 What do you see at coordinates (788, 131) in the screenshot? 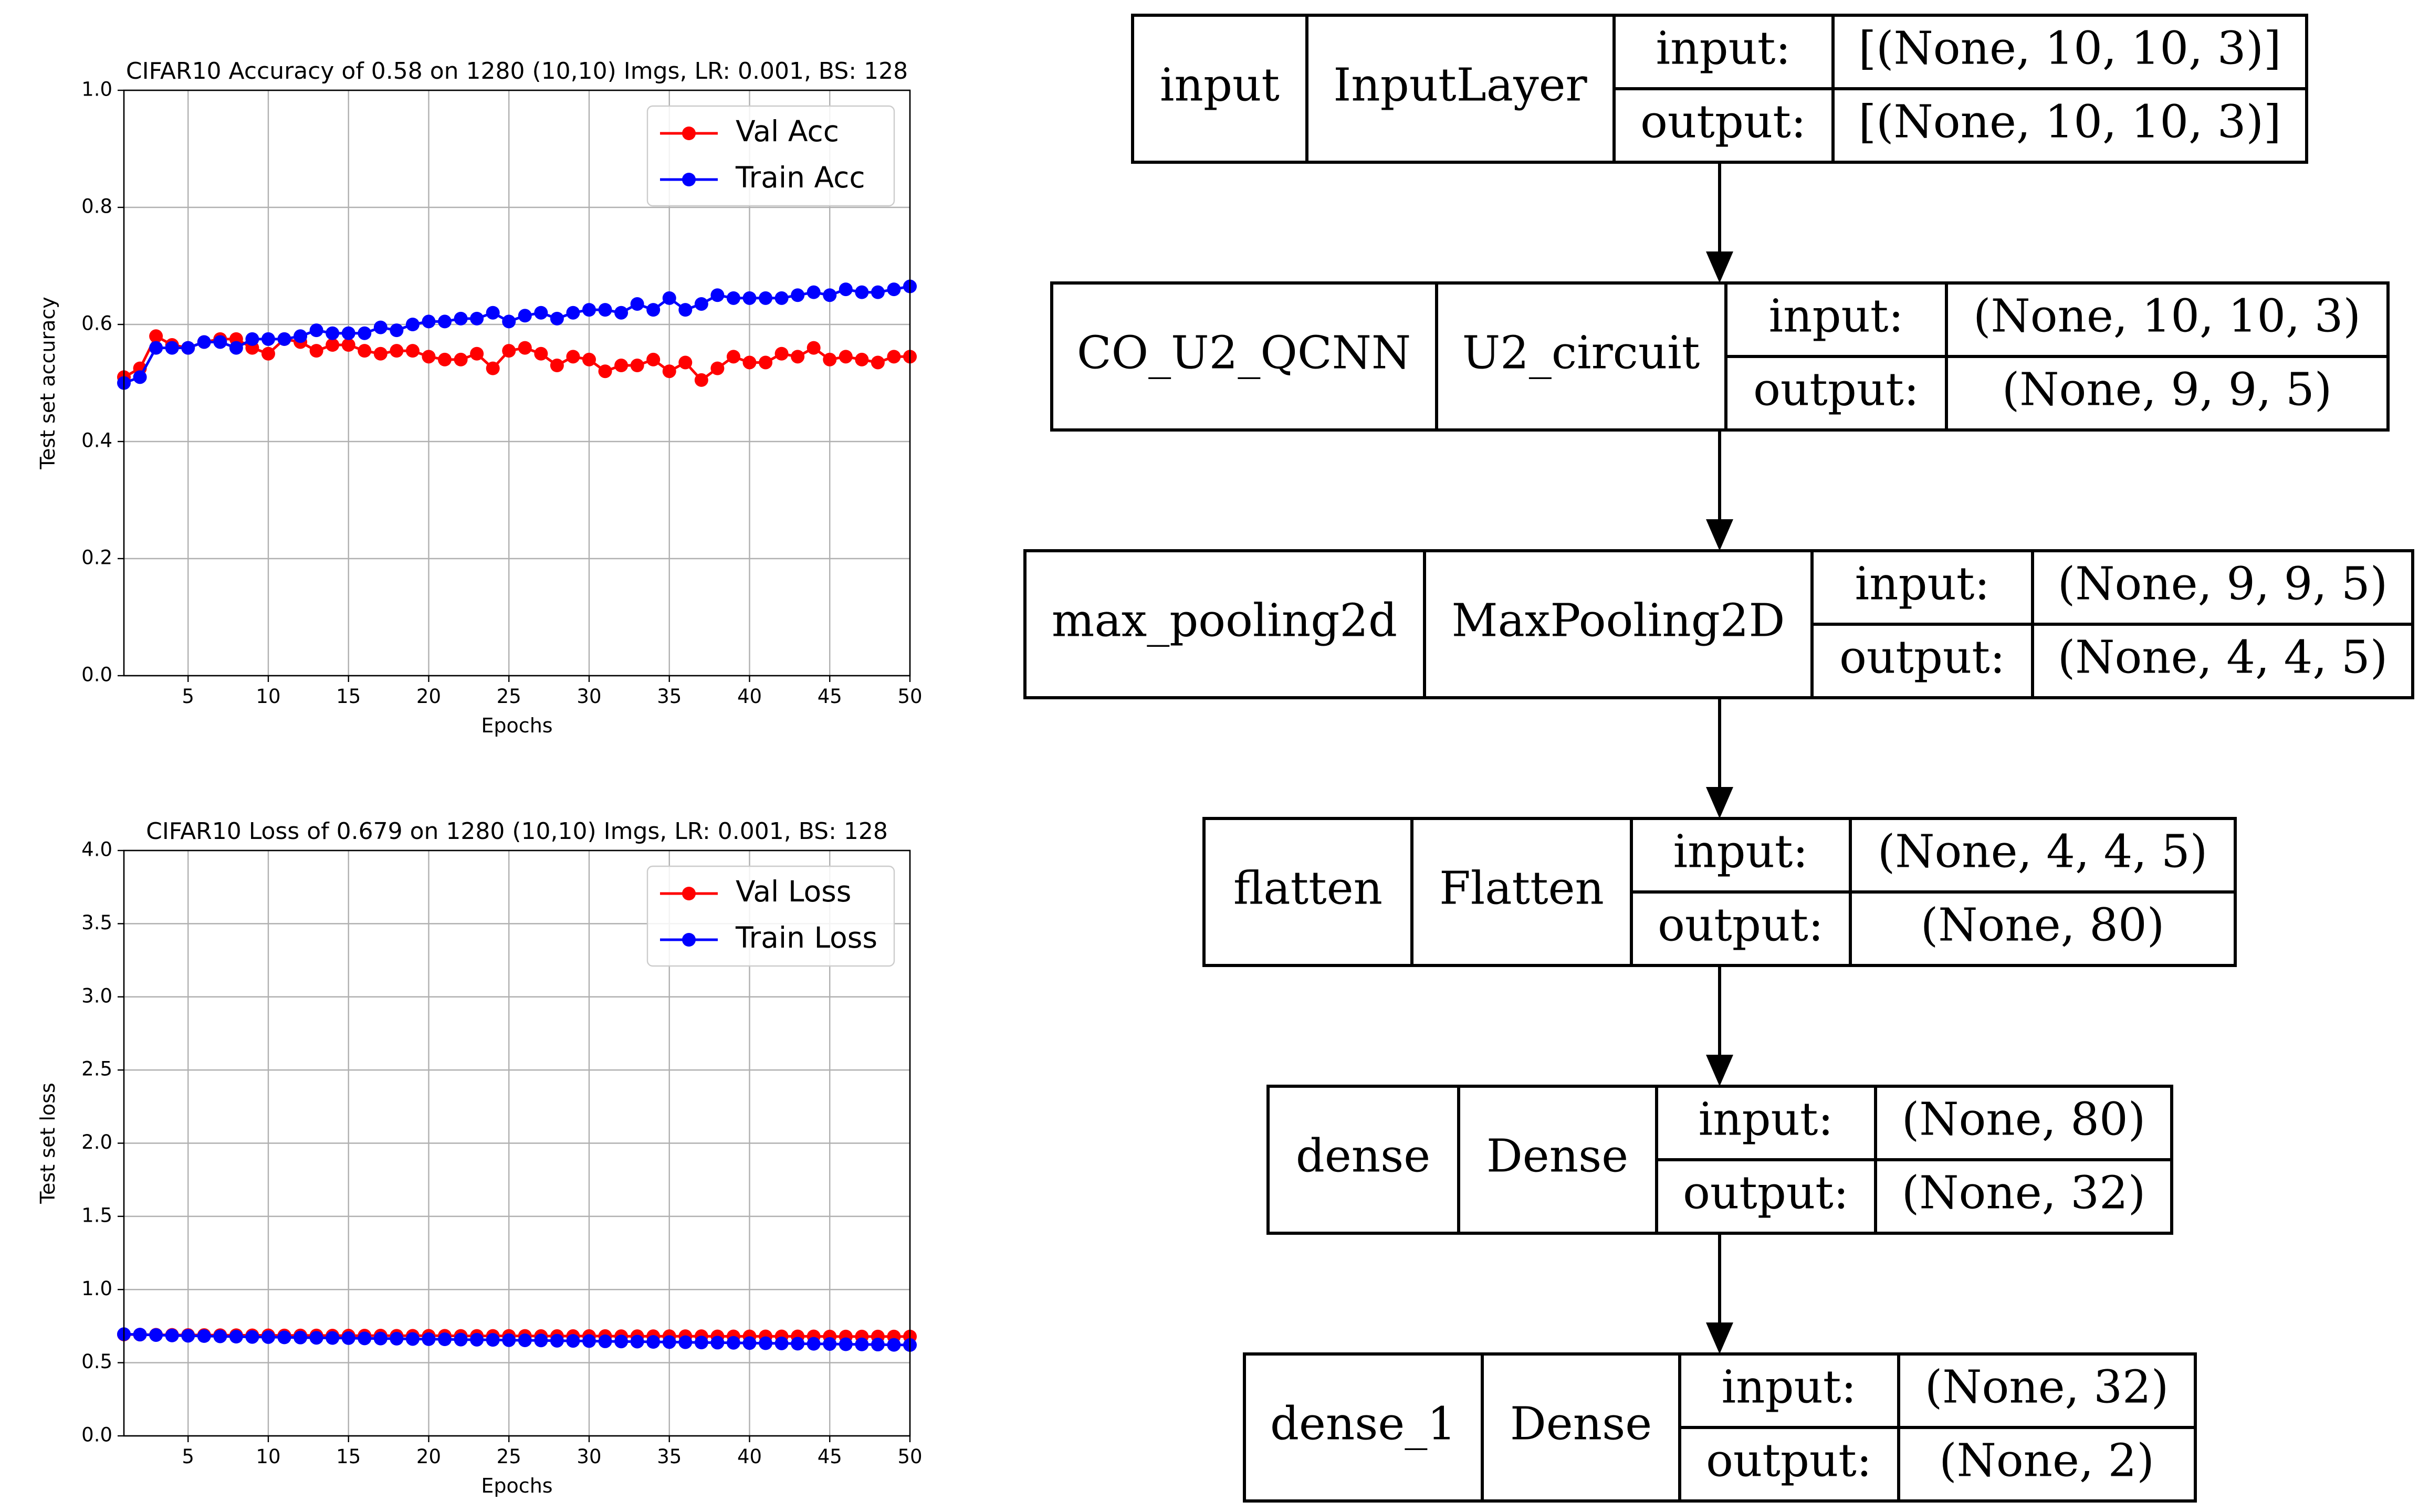
I see `legend-label: Val Acc` at bounding box center [788, 131].